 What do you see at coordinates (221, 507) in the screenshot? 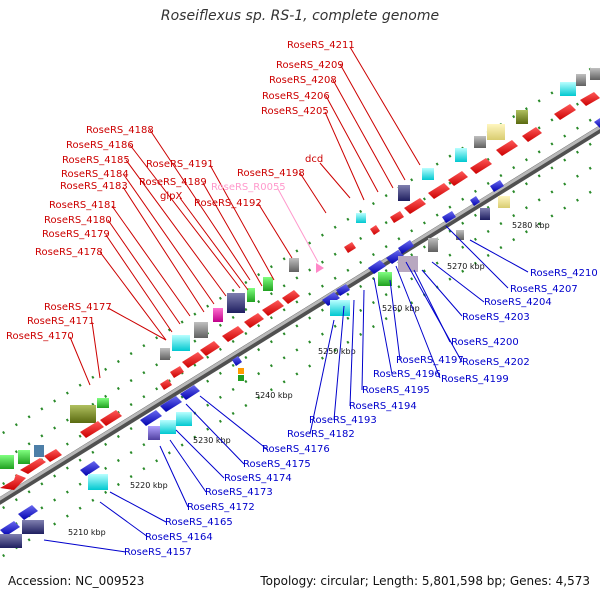
I see `gene-label: RoseRS_4172` at bounding box center [221, 507].